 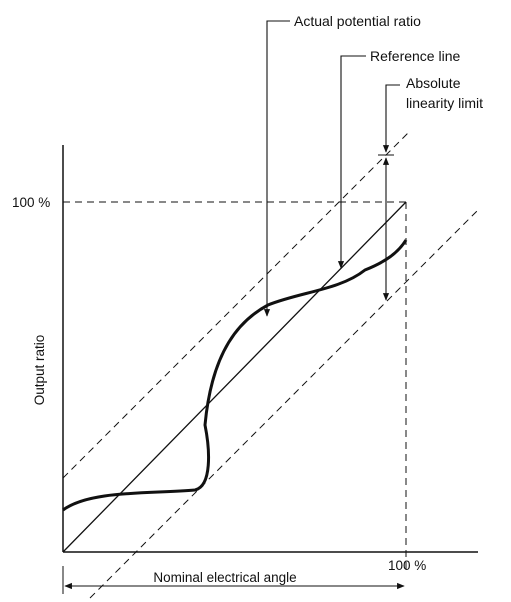 What do you see at coordinates (415, 56) in the screenshot?
I see `reference-line-label: Reference line` at bounding box center [415, 56].